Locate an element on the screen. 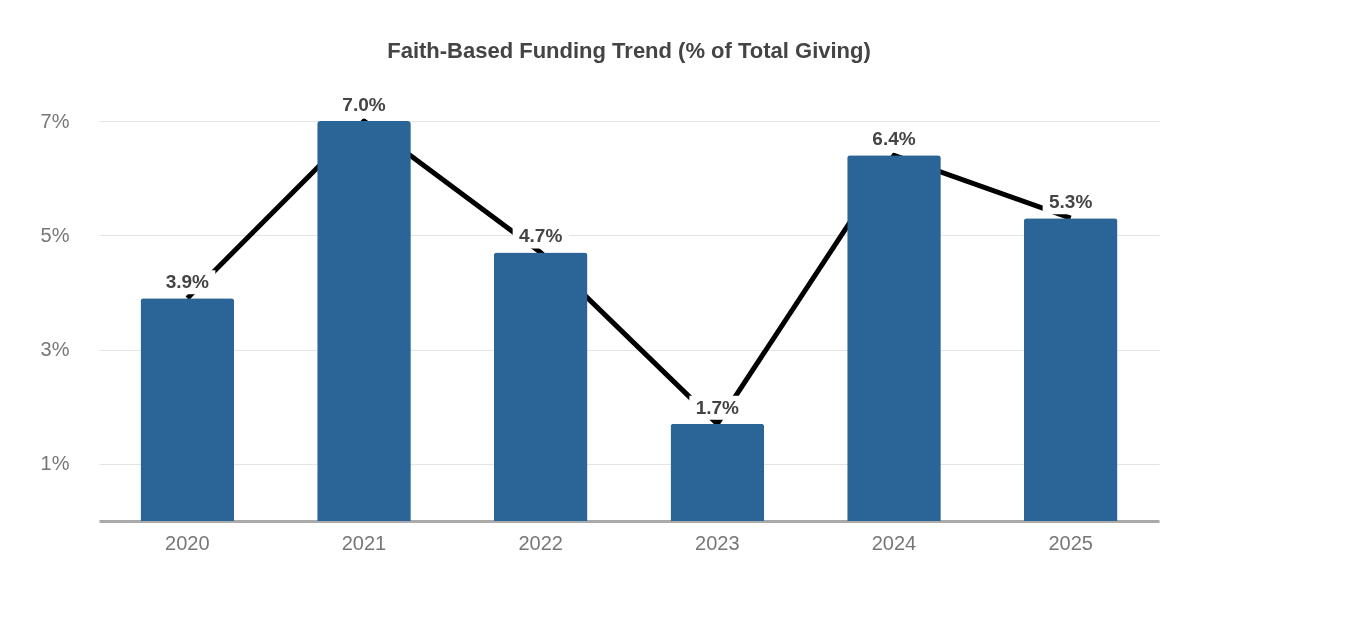 Image resolution: width=1372 pixels, height=626 pixels. y-tick-label: 5% is located at coordinates (55, 234).